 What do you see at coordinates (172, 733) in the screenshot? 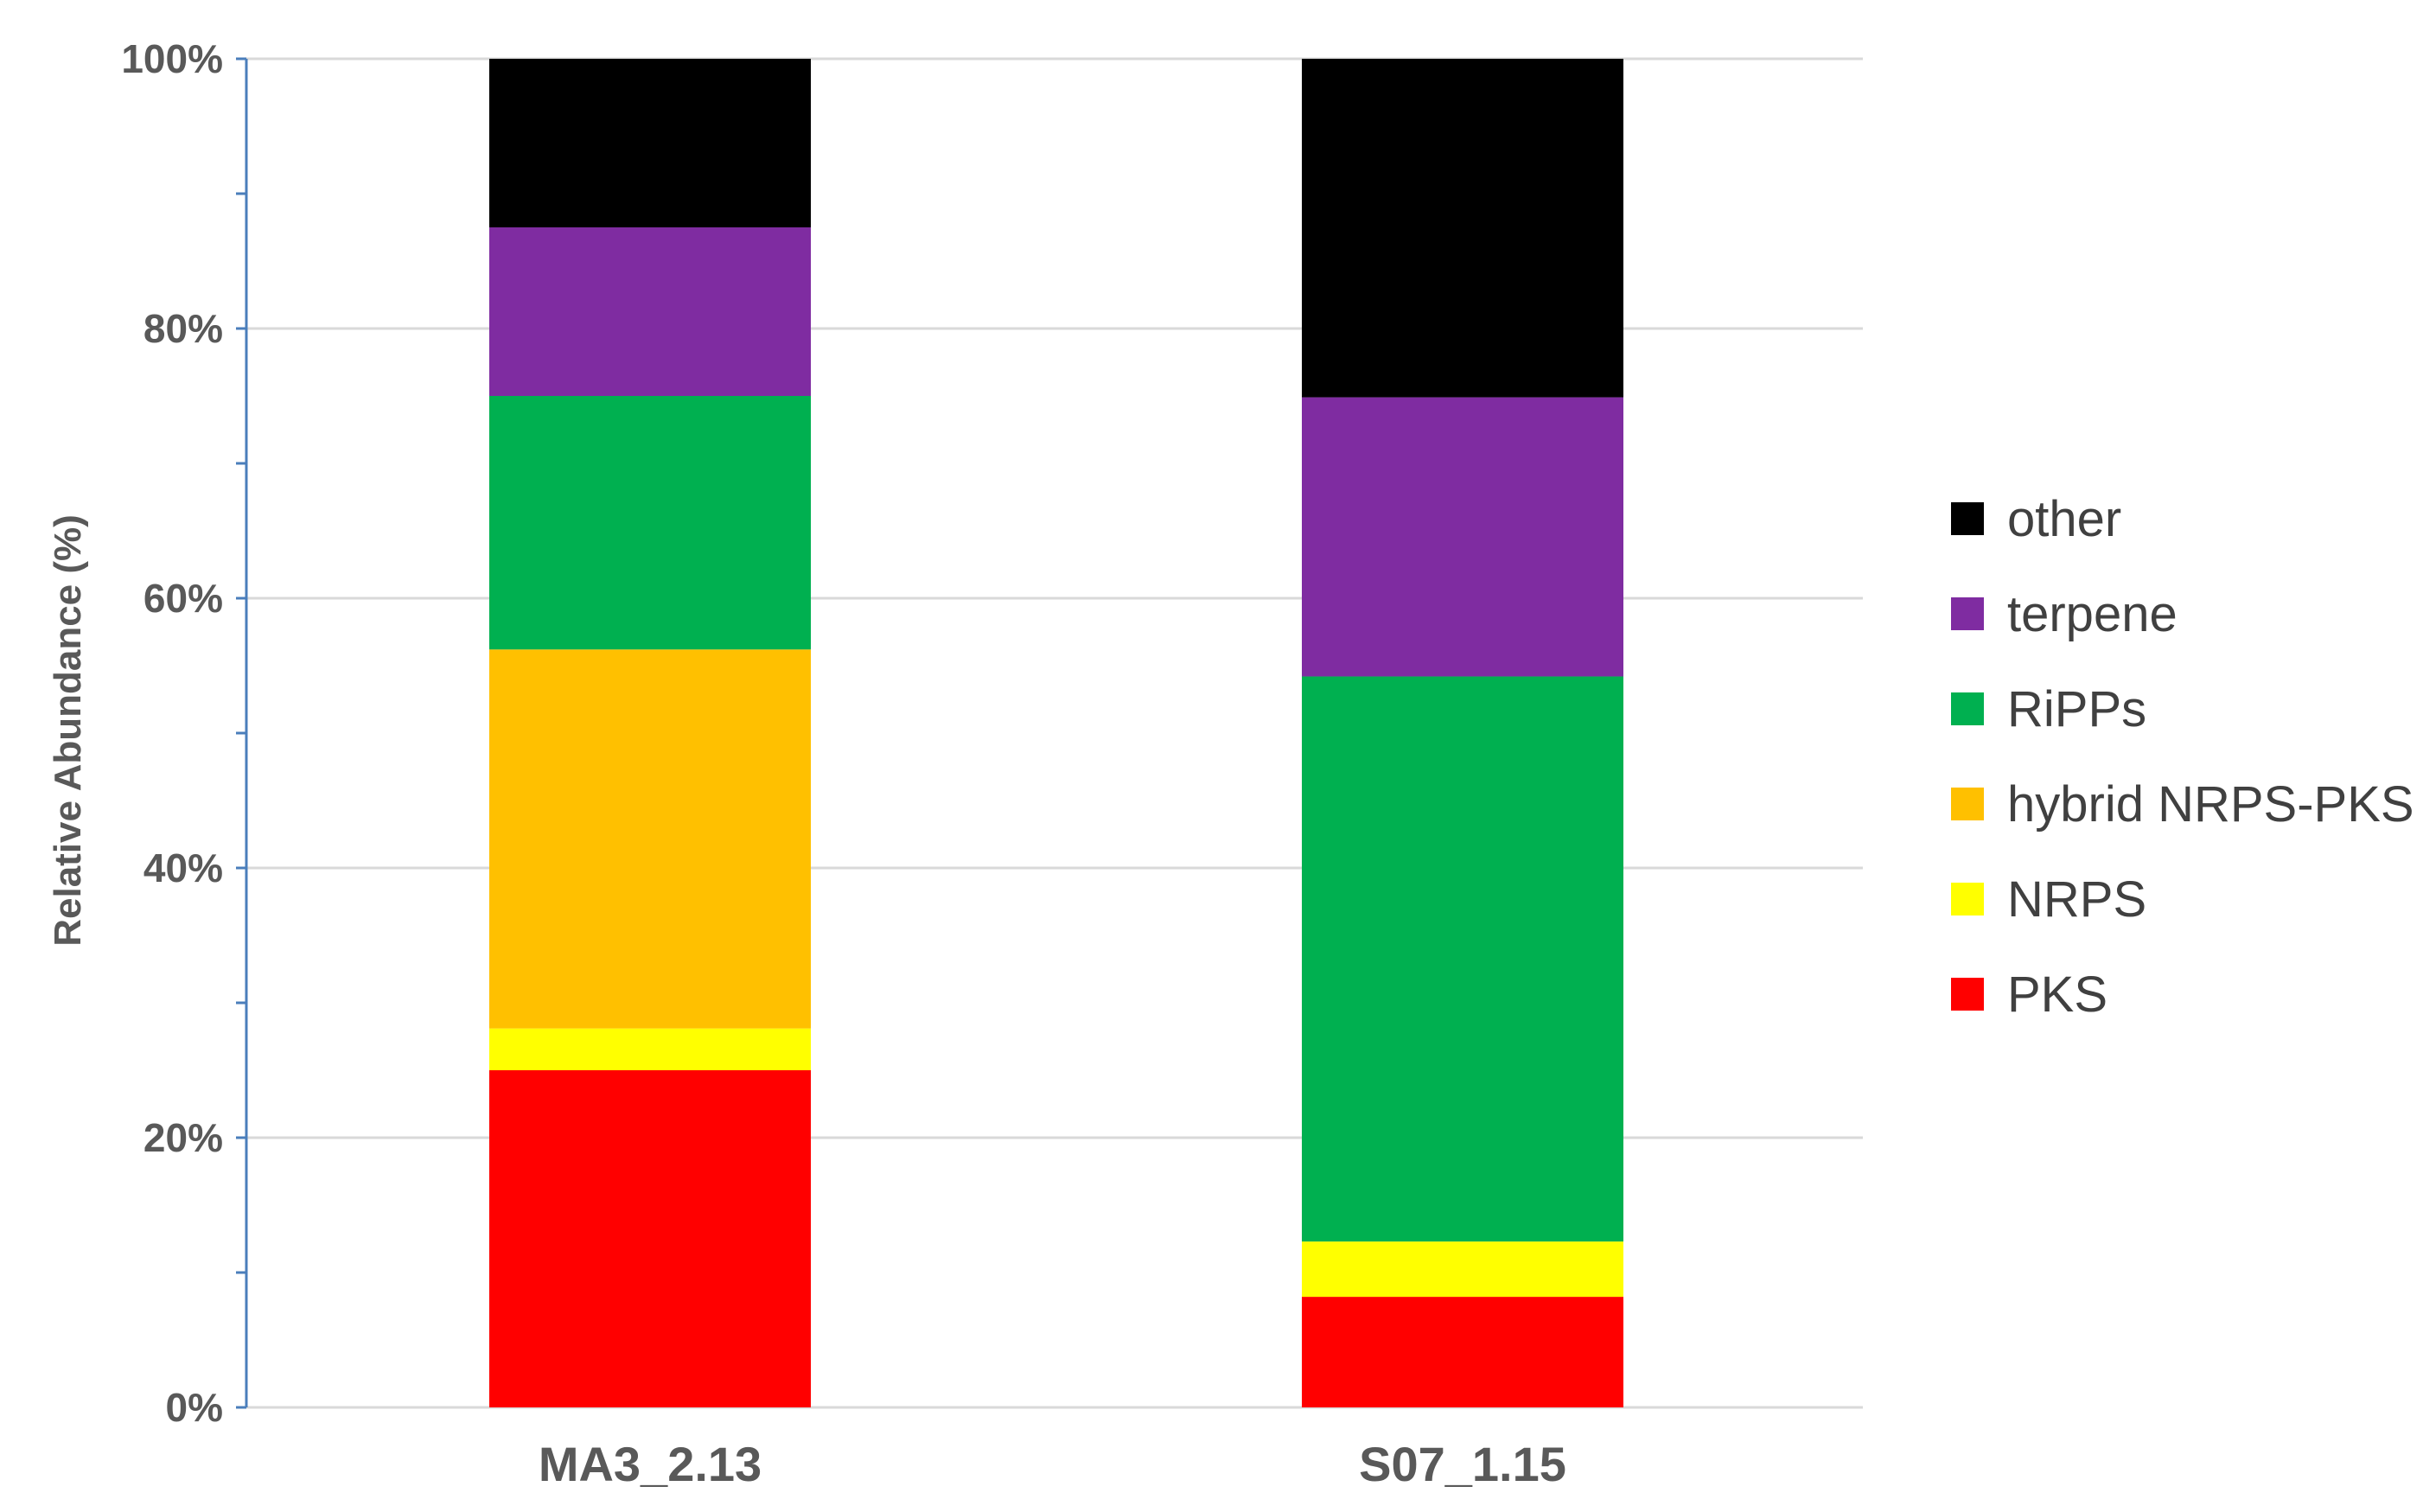
I see `y-tick-labels: 0% 20% 40% 60% 80% 100%` at bounding box center [172, 733].